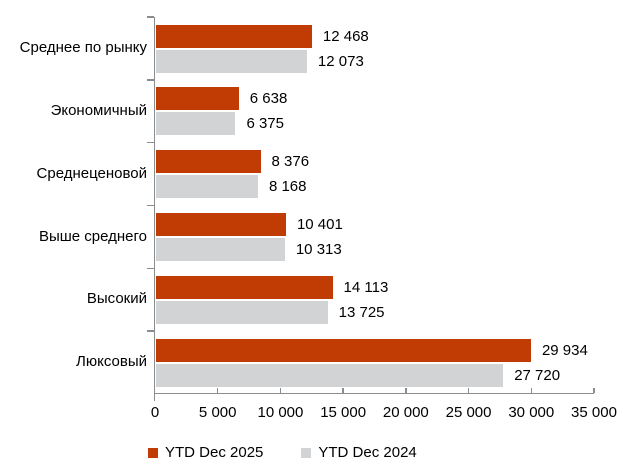  What do you see at coordinates (367, 452) in the screenshot?
I see `legend-label: YTD Dec 2024` at bounding box center [367, 452].